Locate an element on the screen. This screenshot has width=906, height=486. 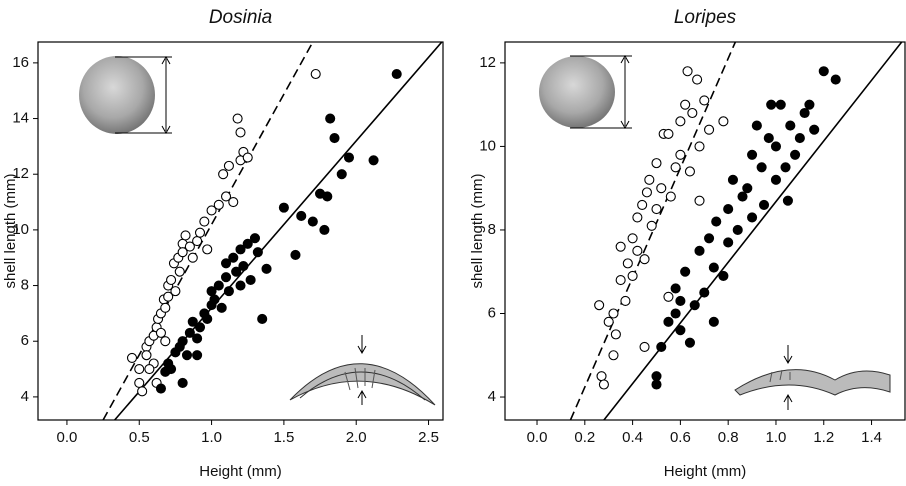
shell-photo-left is located at coordinates (125, 95).